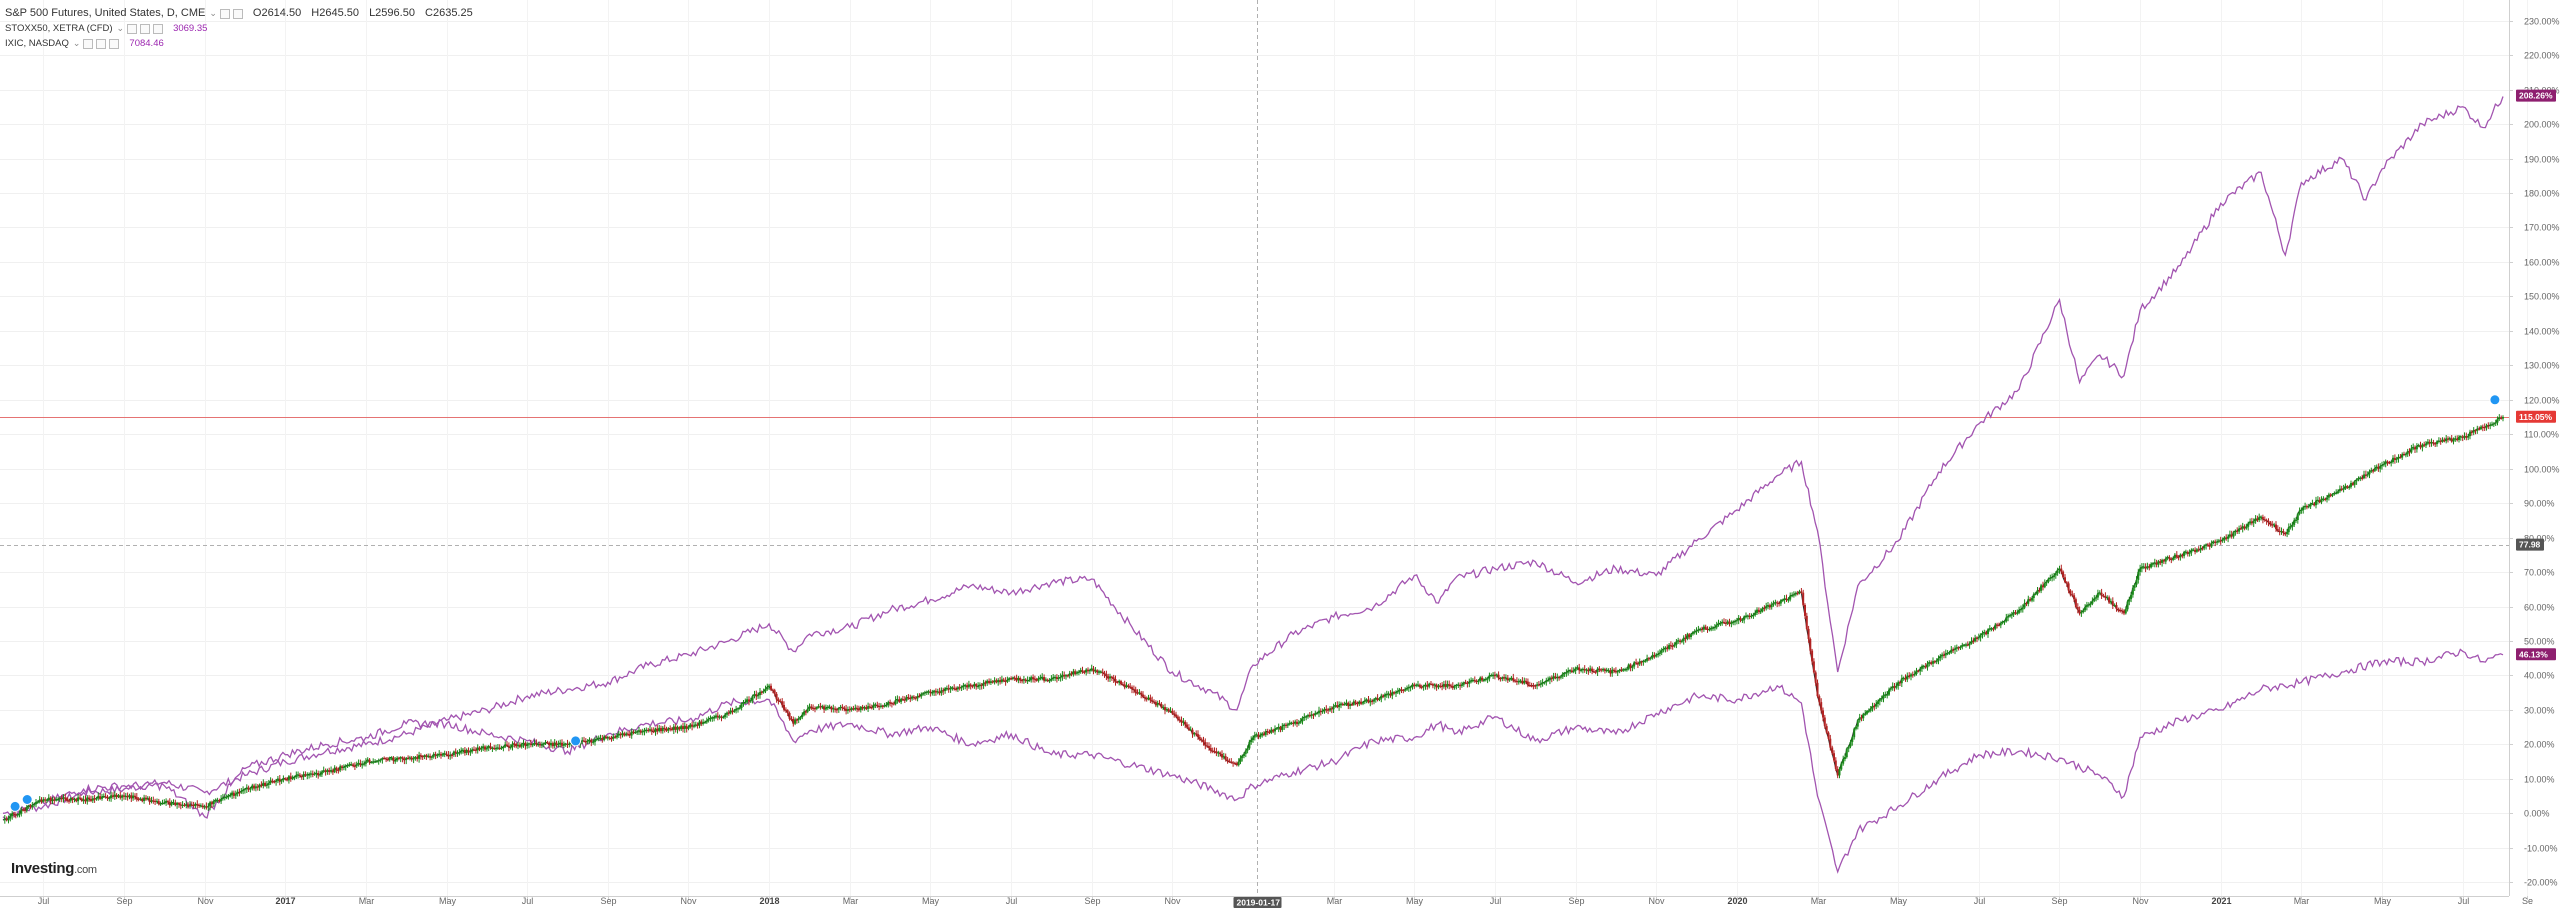  What do you see at coordinates (769, 901) in the screenshot?
I see `x-tick-label: 2018` at bounding box center [769, 901].